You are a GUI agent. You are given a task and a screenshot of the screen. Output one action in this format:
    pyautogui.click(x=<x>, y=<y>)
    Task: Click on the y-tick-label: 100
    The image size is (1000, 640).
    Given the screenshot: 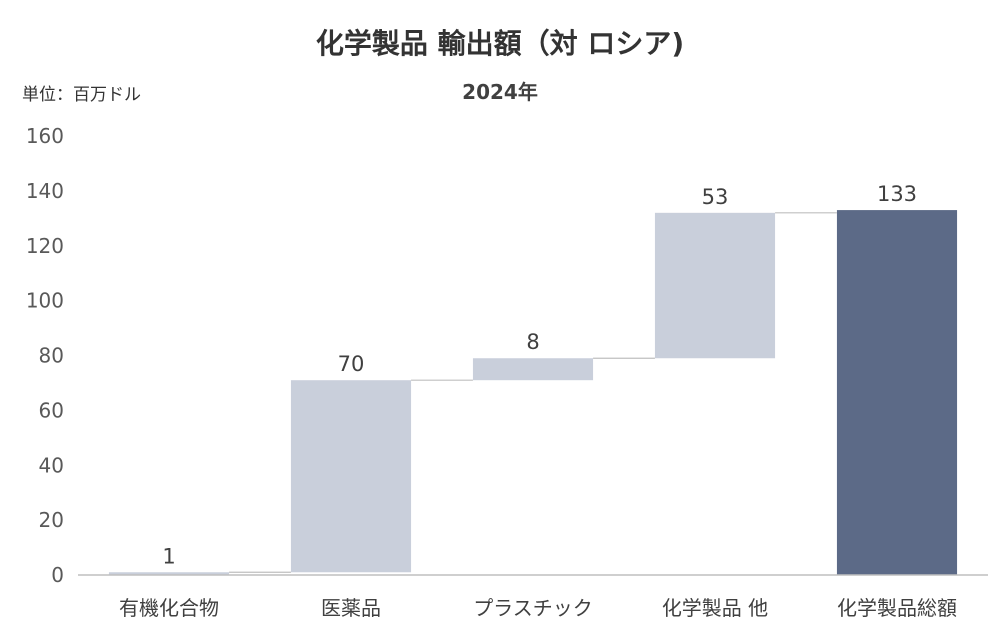 What is the action you would take?
    pyautogui.click(x=45, y=301)
    